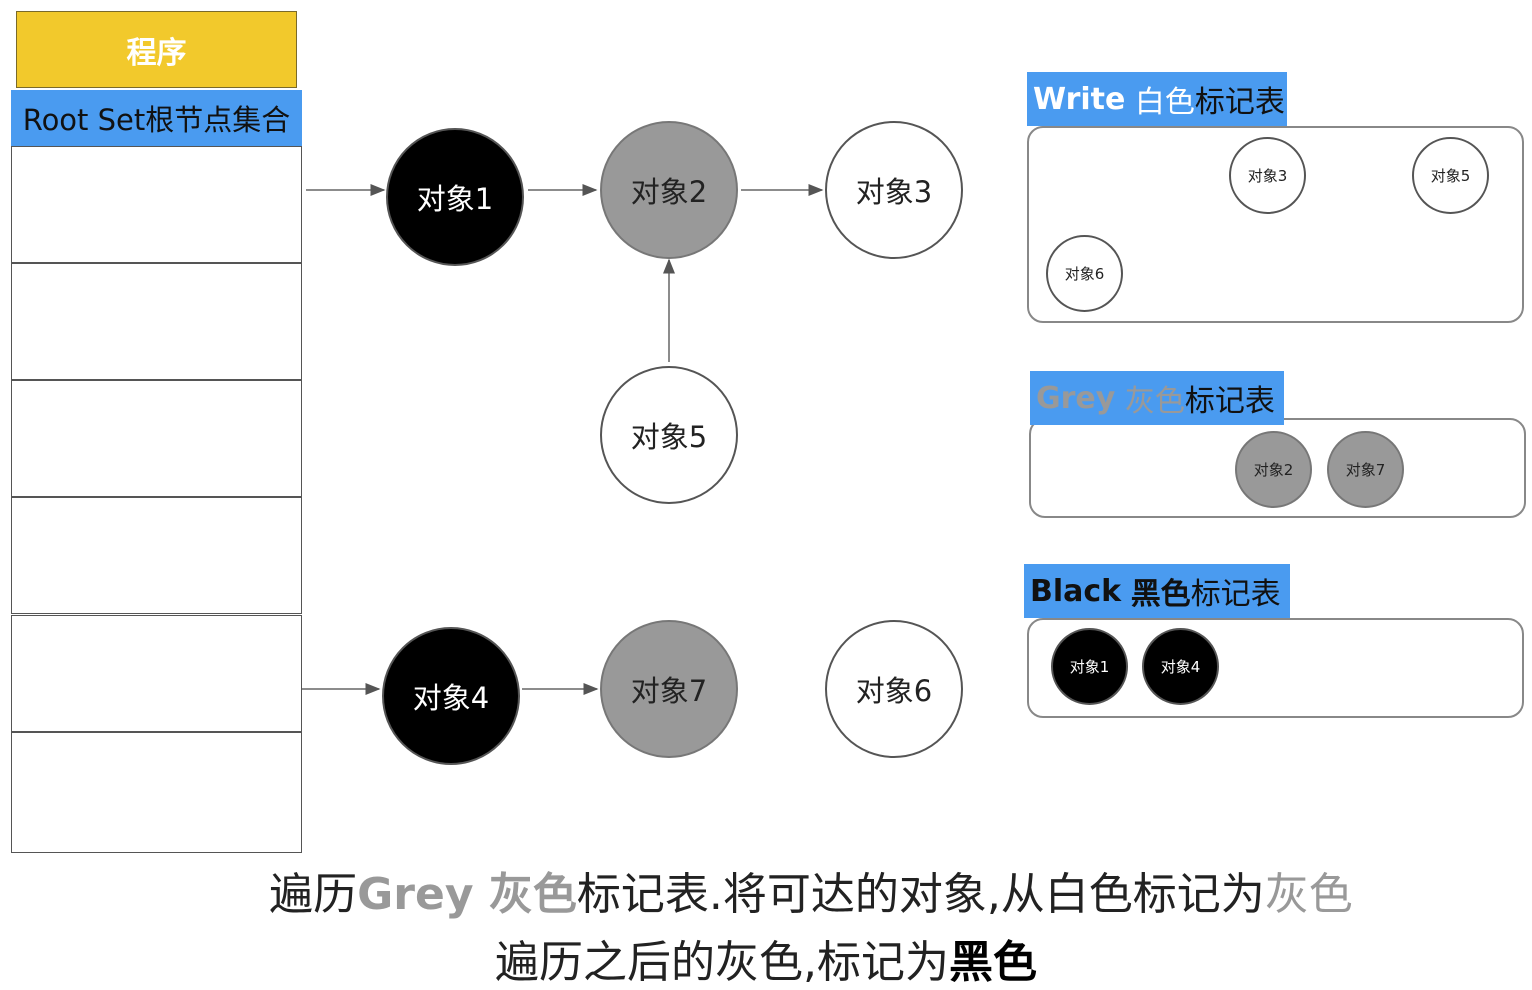 The height and width of the screenshot is (990, 1532). Describe the element at coordinates (313, 894) in the screenshot. I see `caption-text: 遍历` at that location.